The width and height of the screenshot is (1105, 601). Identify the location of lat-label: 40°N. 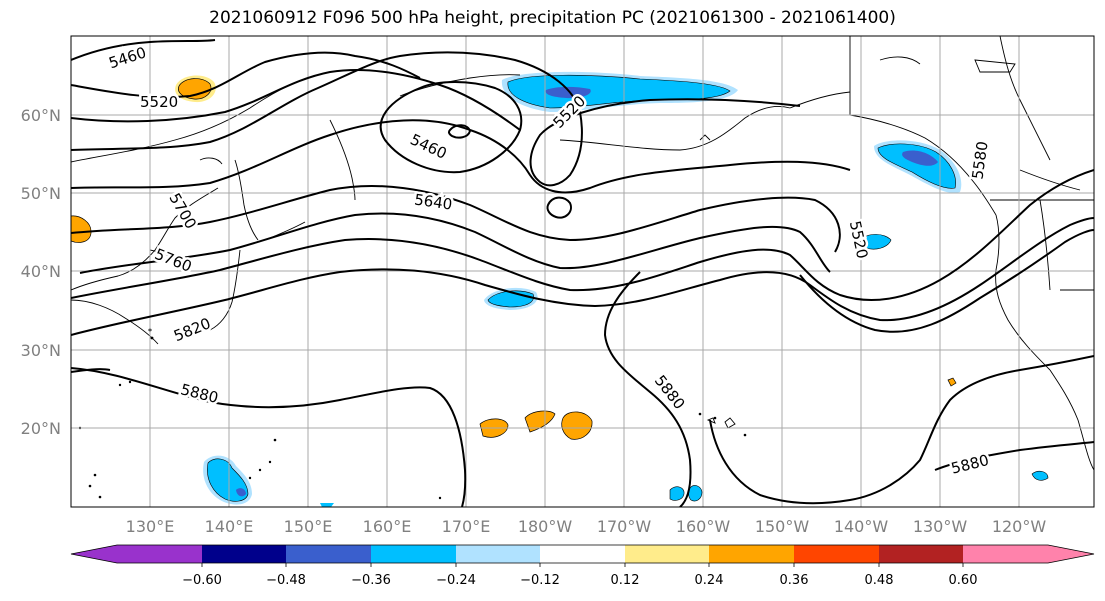
(41, 271).